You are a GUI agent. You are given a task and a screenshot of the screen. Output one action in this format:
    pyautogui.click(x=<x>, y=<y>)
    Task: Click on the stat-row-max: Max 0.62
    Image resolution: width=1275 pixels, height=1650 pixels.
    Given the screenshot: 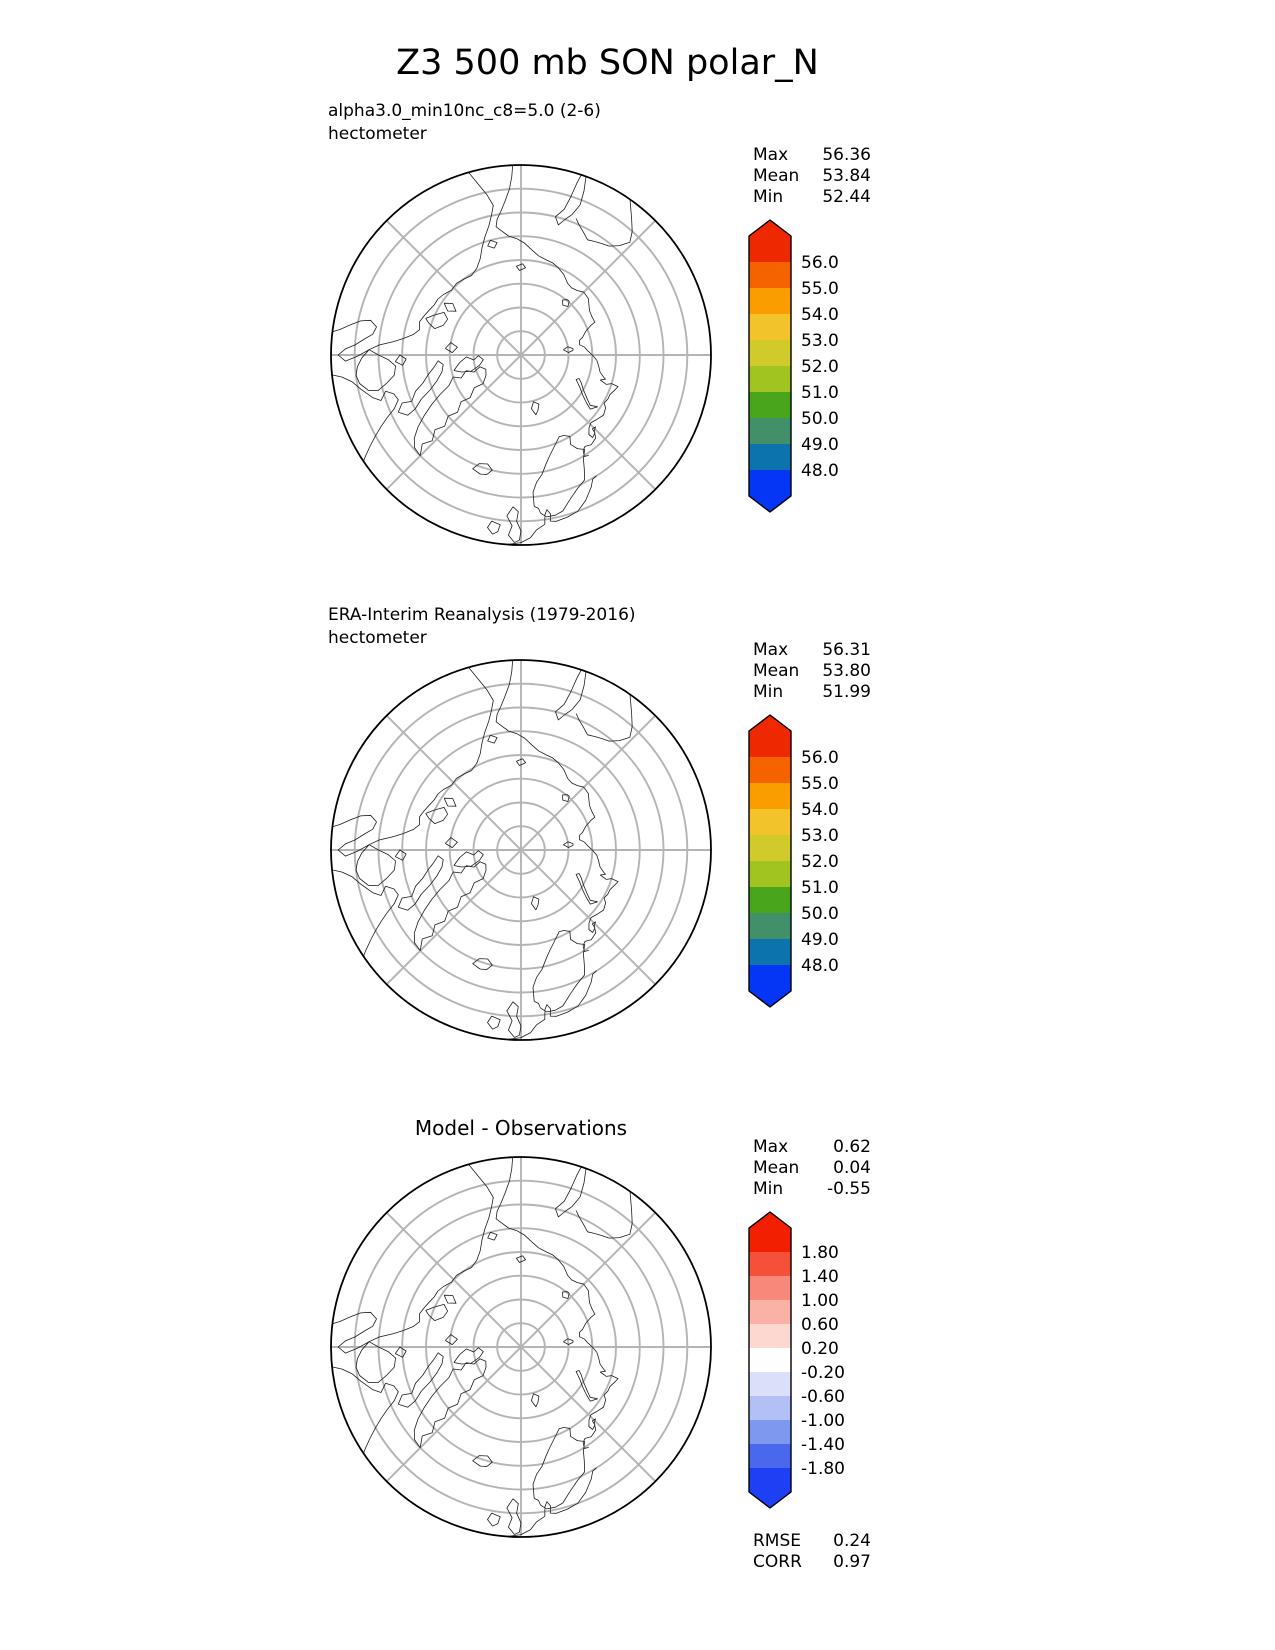 What is the action you would take?
    pyautogui.click(x=812, y=1147)
    